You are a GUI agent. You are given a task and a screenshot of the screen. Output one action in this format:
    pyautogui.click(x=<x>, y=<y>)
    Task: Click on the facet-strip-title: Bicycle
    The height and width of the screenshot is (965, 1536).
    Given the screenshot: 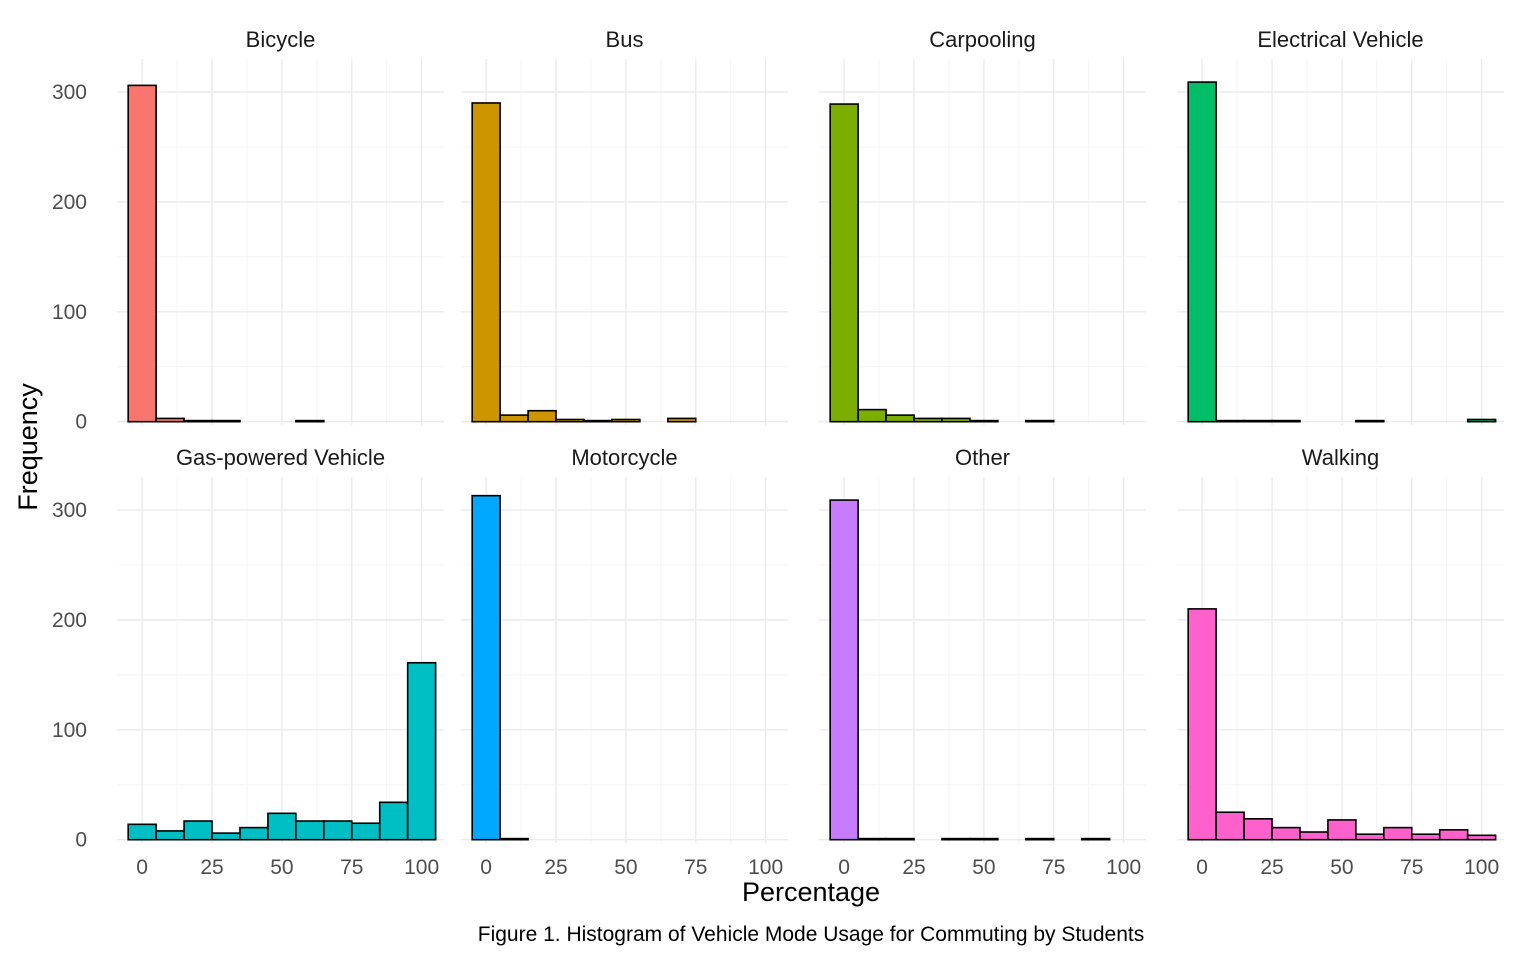 What is the action you would take?
    pyautogui.click(x=281, y=39)
    